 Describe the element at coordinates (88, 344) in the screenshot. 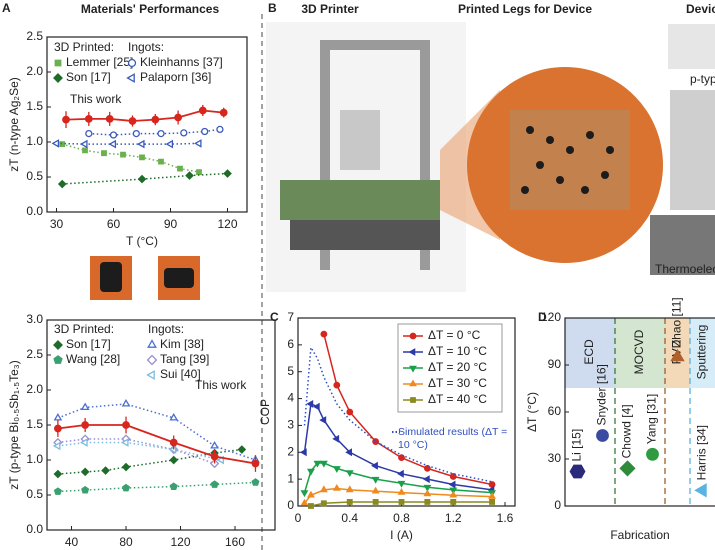

I see `legend-label: Son [17]` at that location.